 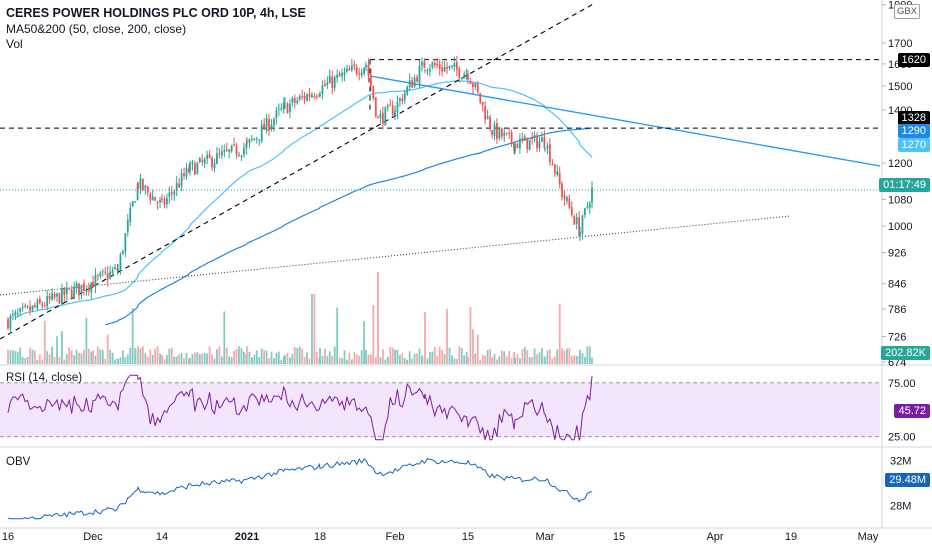 What do you see at coordinates (440, 409) in the screenshot?
I see `rsi-band` at bounding box center [440, 409].